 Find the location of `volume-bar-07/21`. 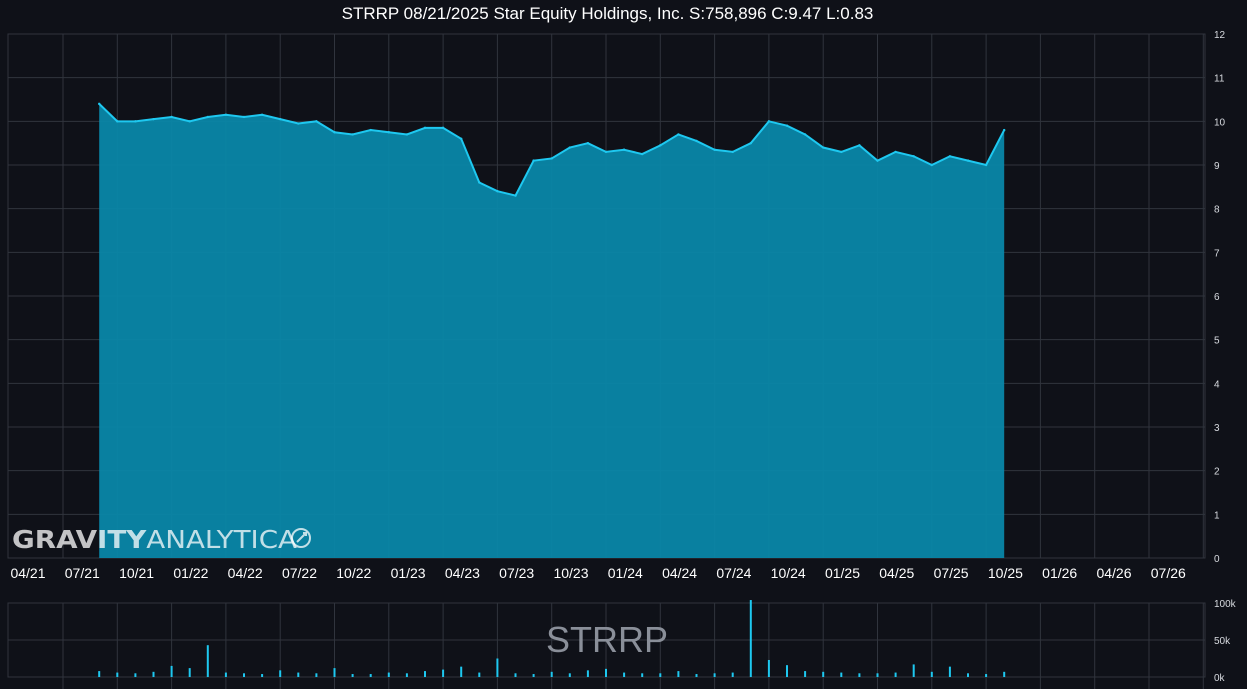

volume-bar-07/21 is located at coordinates (117, 674).